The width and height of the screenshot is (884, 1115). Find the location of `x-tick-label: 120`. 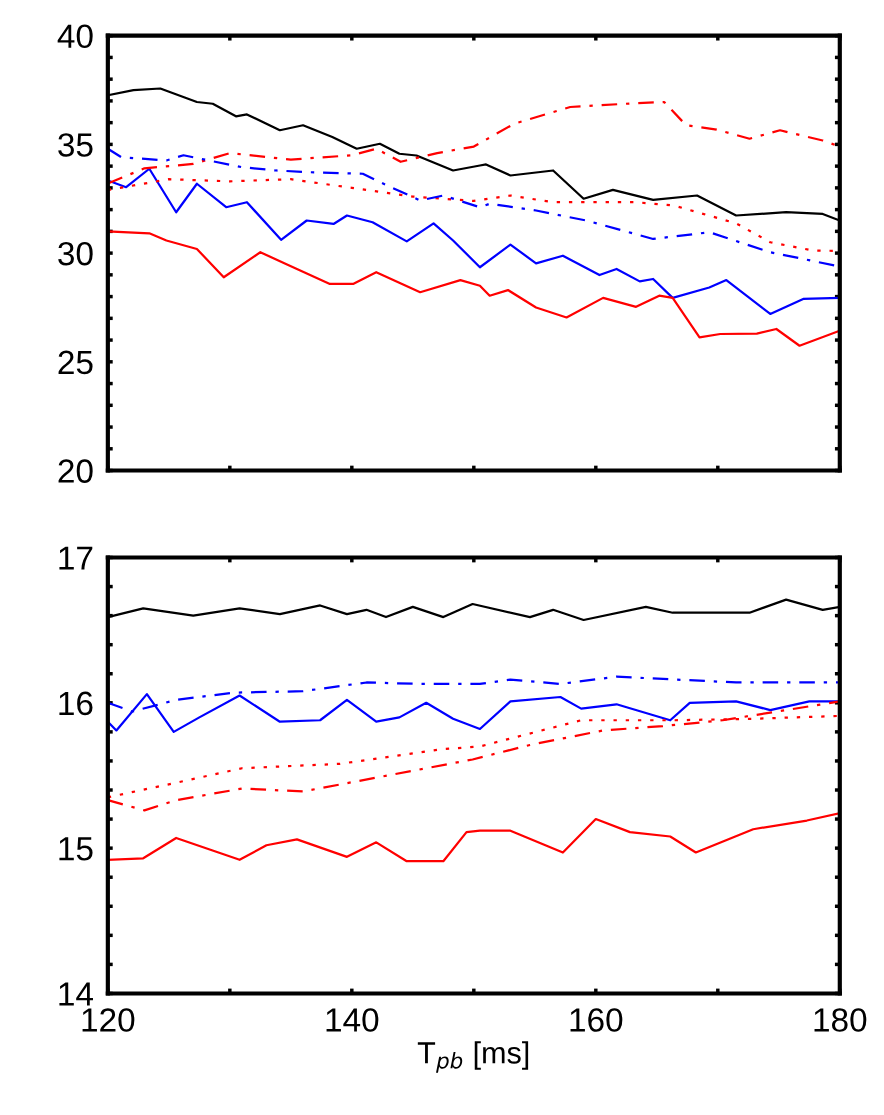

x-tick-label: 120 is located at coordinates (108, 1020).